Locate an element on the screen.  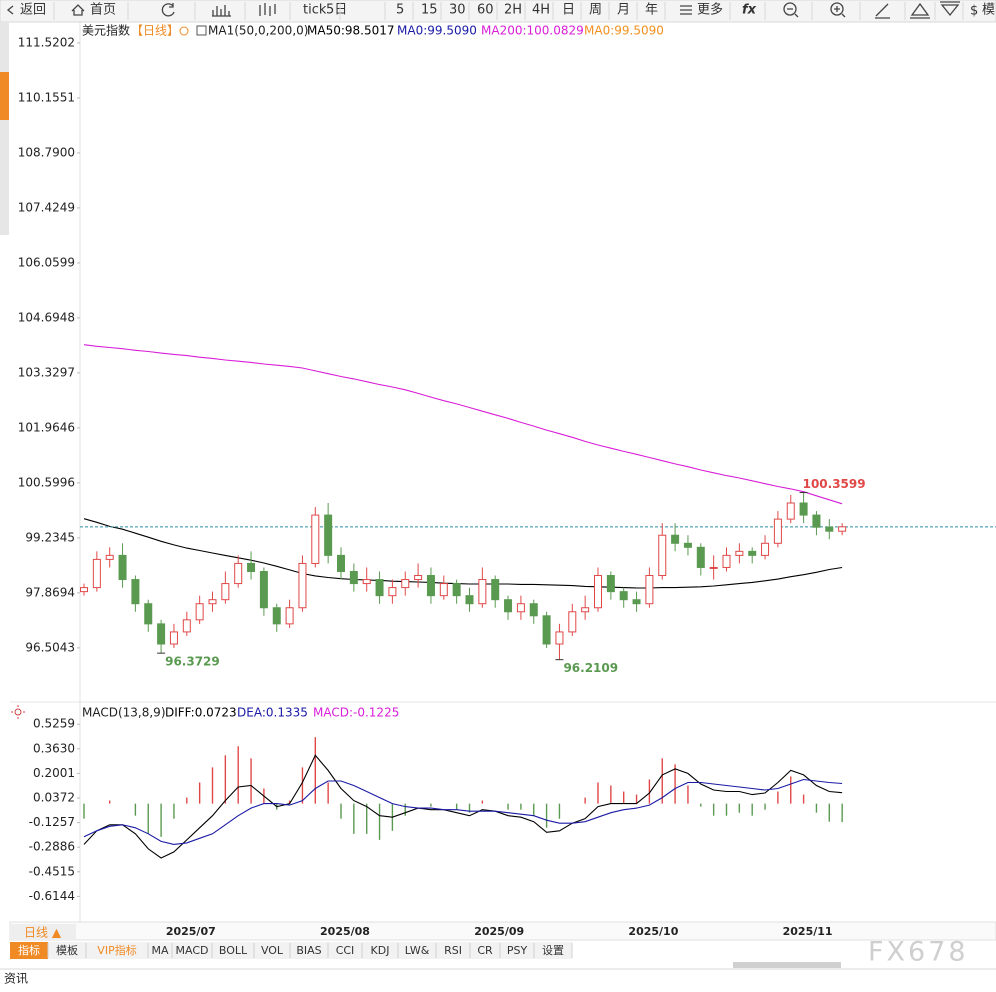
tab: VIP指标 is located at coordinates (116, 950).